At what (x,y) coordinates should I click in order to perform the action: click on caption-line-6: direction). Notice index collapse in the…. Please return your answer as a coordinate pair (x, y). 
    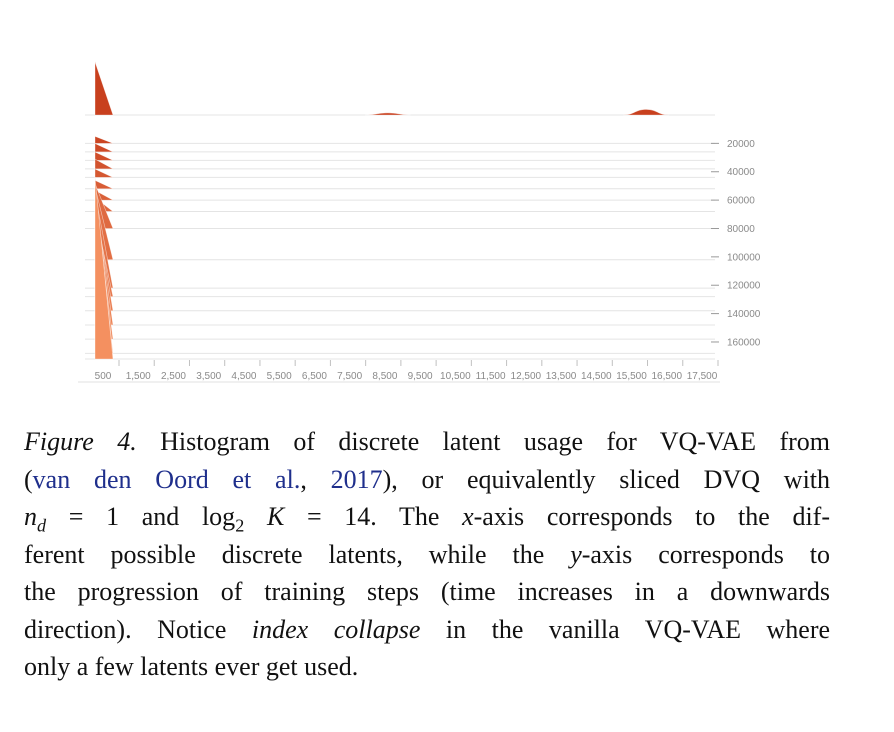
    Looking at the image, I should click on (427, 629).